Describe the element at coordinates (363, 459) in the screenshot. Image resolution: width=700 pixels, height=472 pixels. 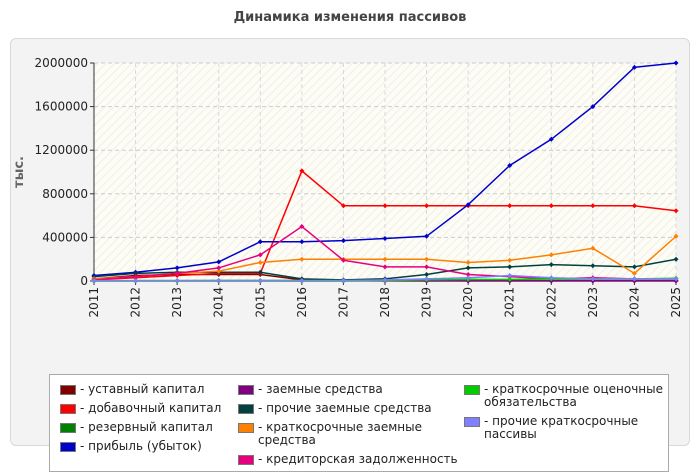
I see `legend-label: - кредиторская задолженность` at that location.